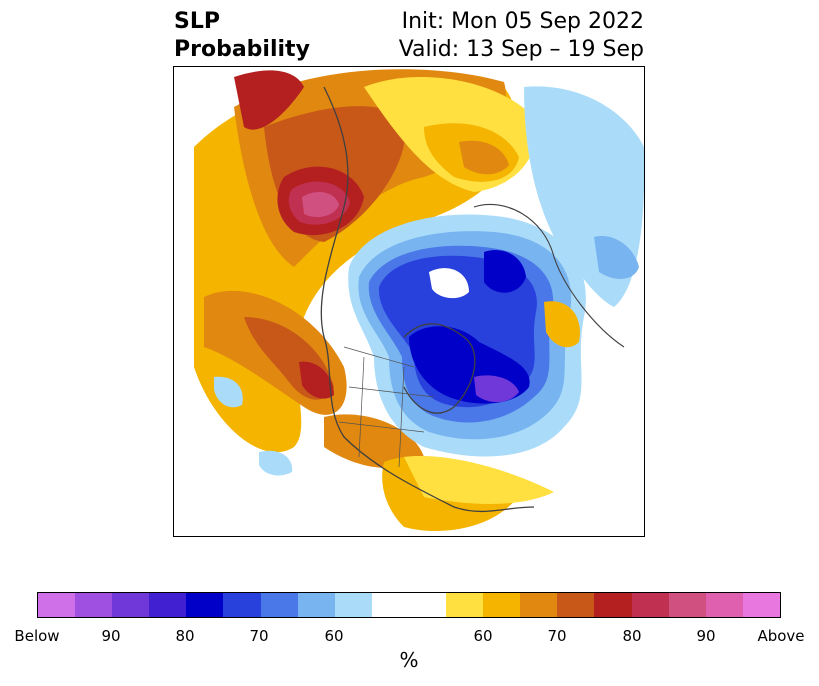 The width and height of the screenshot is (819, 686). Describe the element at coordinates (320, 204) in the screenshot. I see `warm-core-pink` at that location.